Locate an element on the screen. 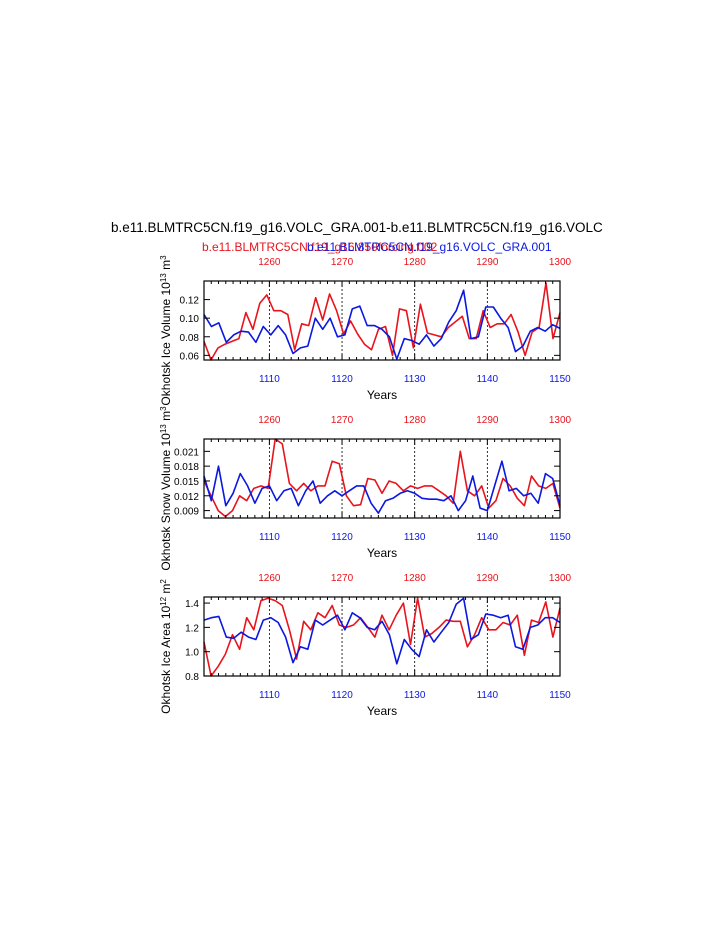 Image resolution: width=723 pixels, height=935 pixels. y-tick-label: 0.018 is located at coordinates (186, 467).